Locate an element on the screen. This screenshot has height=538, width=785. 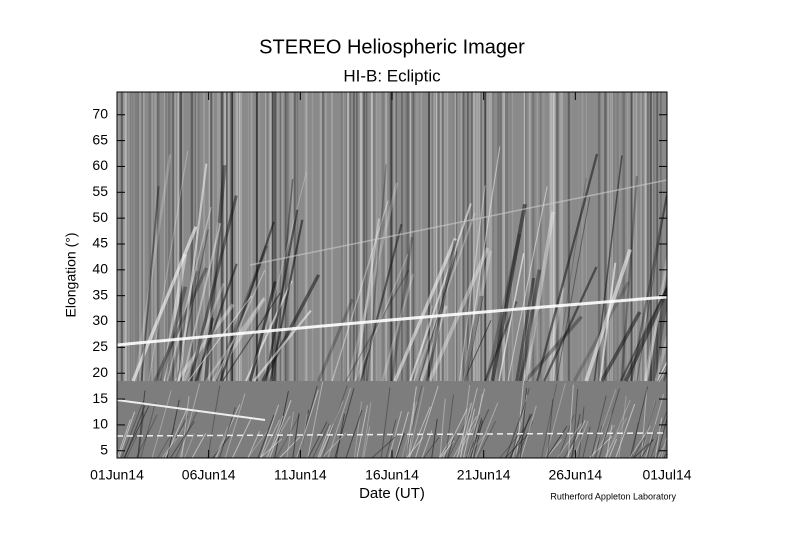
x-tick-label: 26Jun14 is located at coordinates (575, 475).